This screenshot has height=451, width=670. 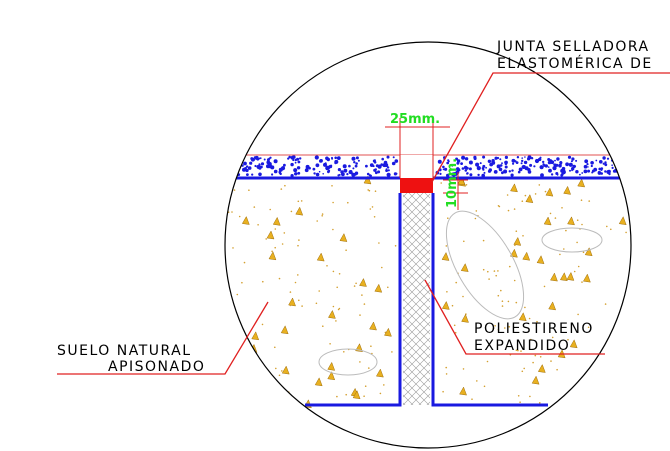 I want to click on stone, so click(x=348, y=362).